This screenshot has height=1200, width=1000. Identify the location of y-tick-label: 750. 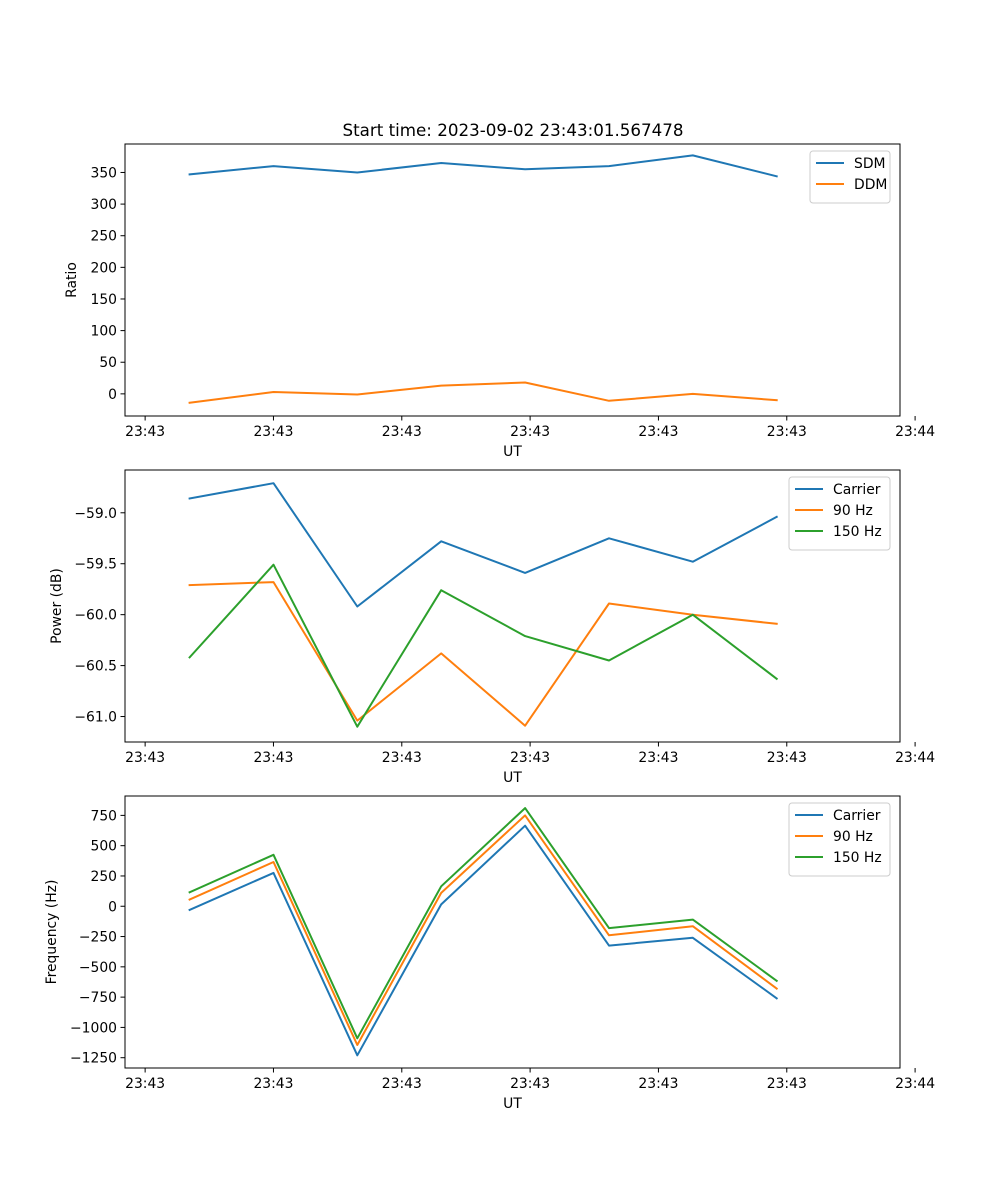
(103, 816).